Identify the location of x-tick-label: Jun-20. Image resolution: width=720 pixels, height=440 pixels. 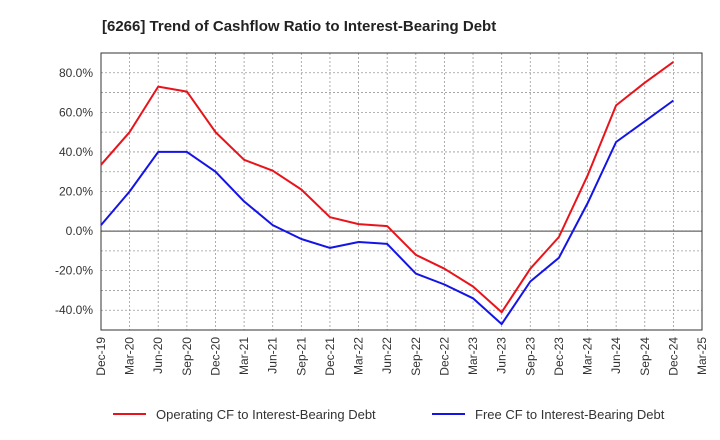
(158, 355).